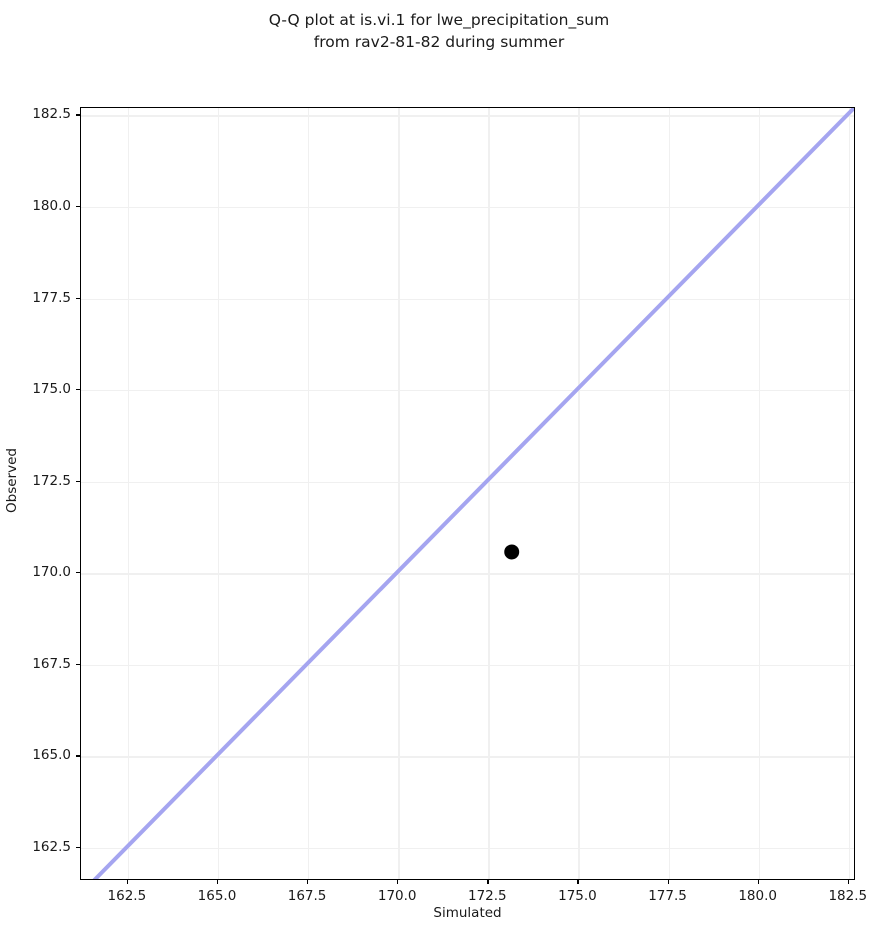 The image size is (878, 934). I want to click on x-tick-label: 167.5, so click(307, 896).